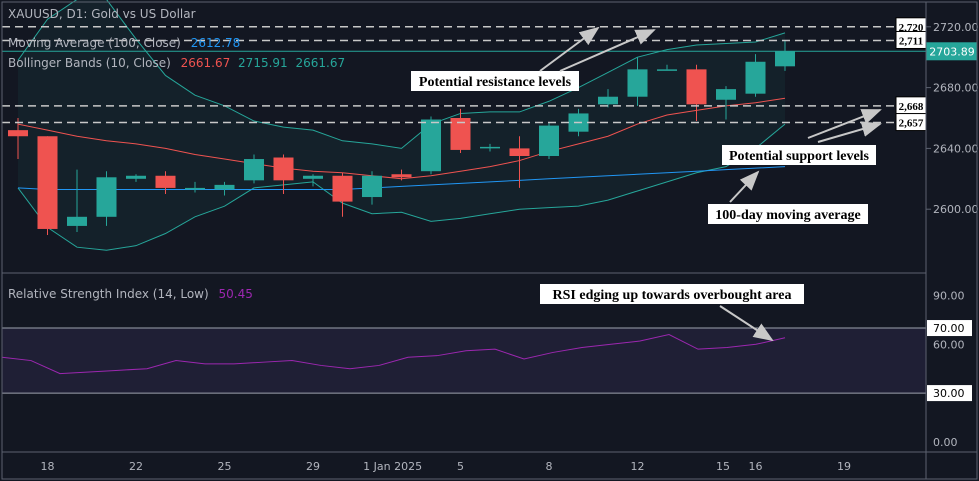  What do you see at coordinates (108, 294) in the screenshot?
I see `rsi-legend-label: Relative Strength Index (14, Low)` at bounding box center [108, 294].